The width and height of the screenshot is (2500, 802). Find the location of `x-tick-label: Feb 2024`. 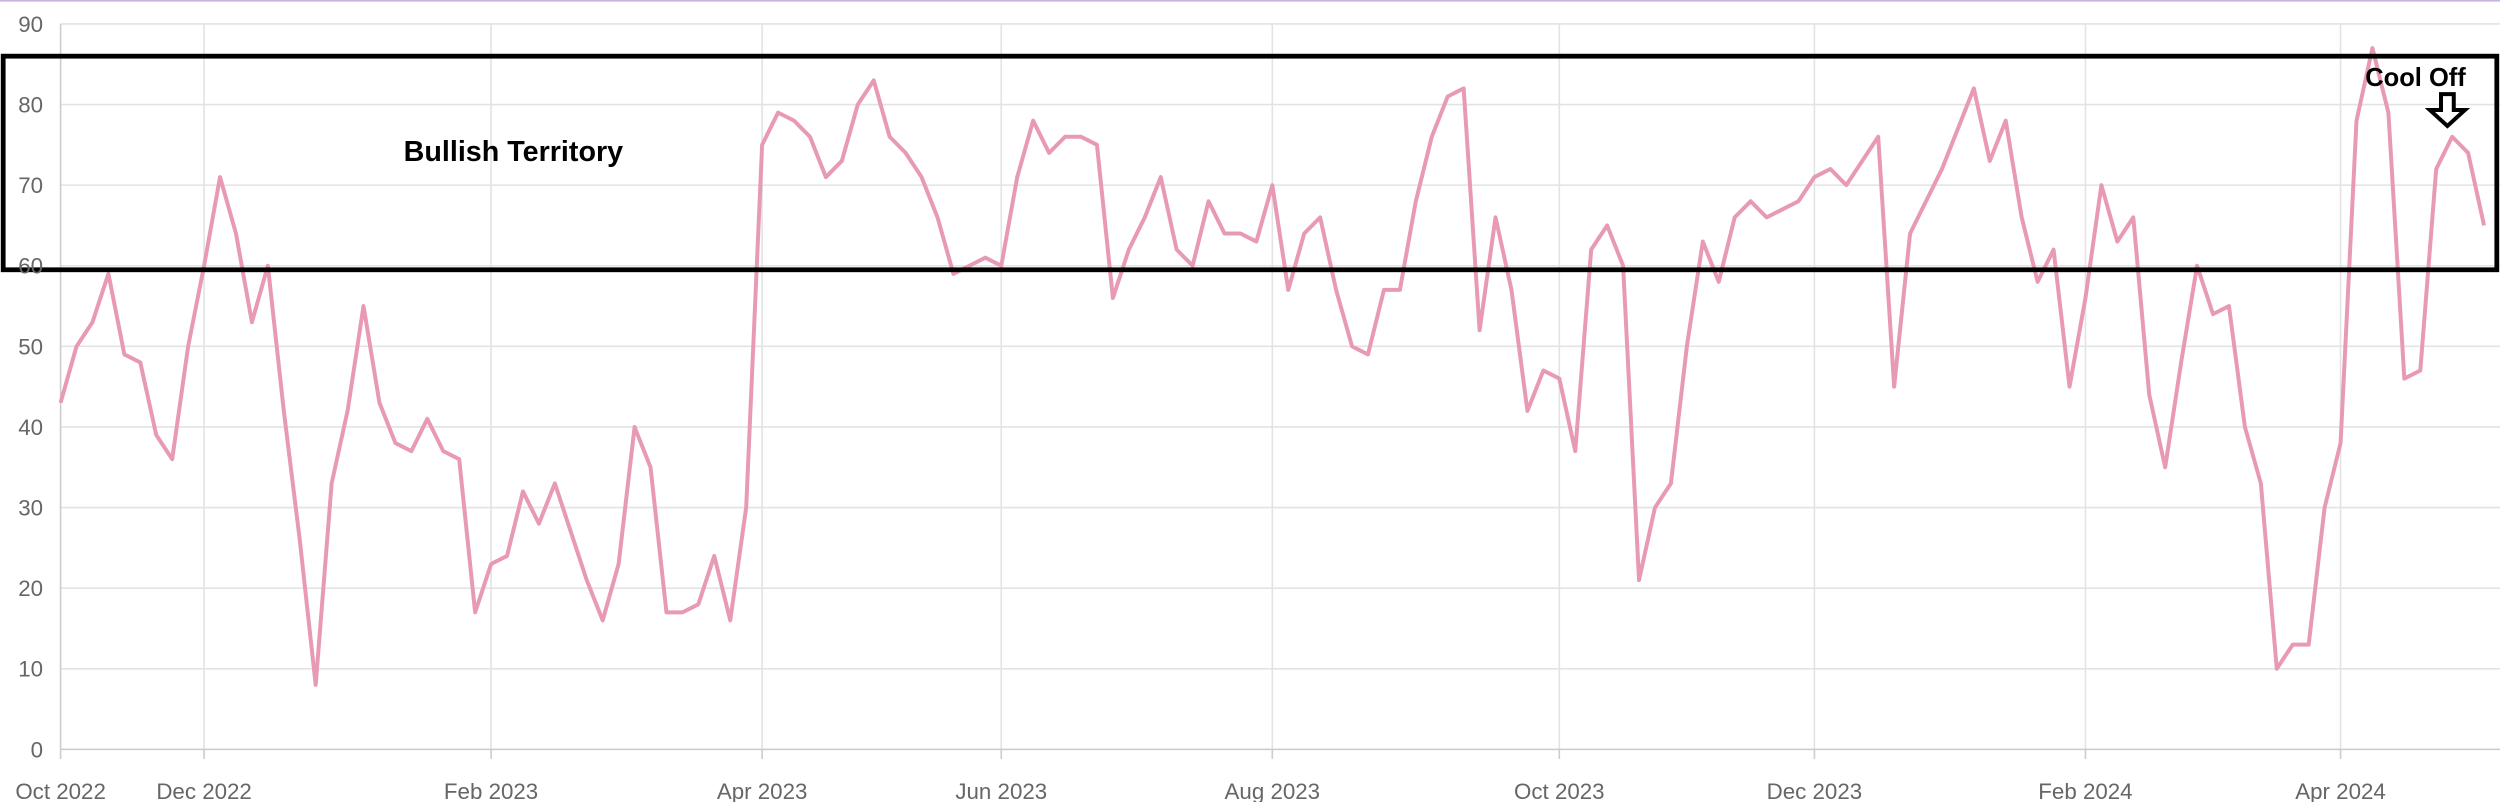

x-tick-label: Feb 2024 is located at coordinates (2085, 790).